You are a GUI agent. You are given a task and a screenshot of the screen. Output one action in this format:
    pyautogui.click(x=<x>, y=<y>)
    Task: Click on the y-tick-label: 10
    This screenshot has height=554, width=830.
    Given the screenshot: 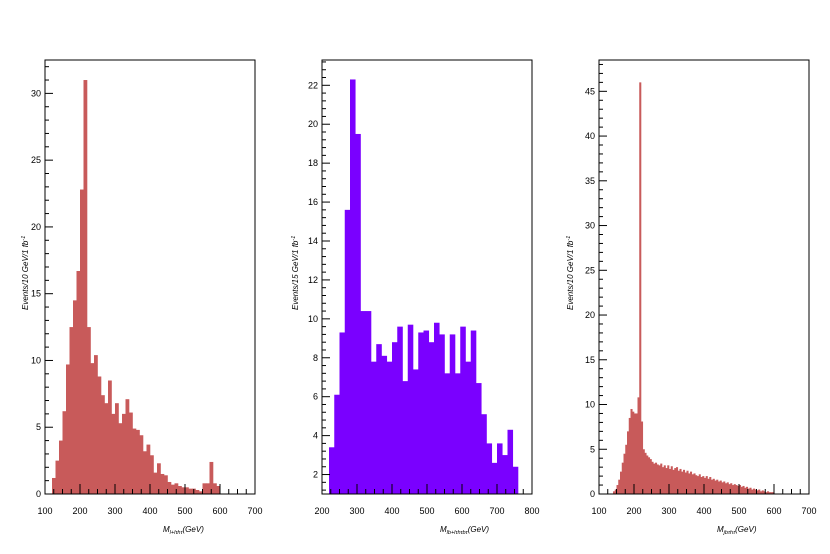 What is the action you would take?
    pyautogui.click(x=313, y=319)
    